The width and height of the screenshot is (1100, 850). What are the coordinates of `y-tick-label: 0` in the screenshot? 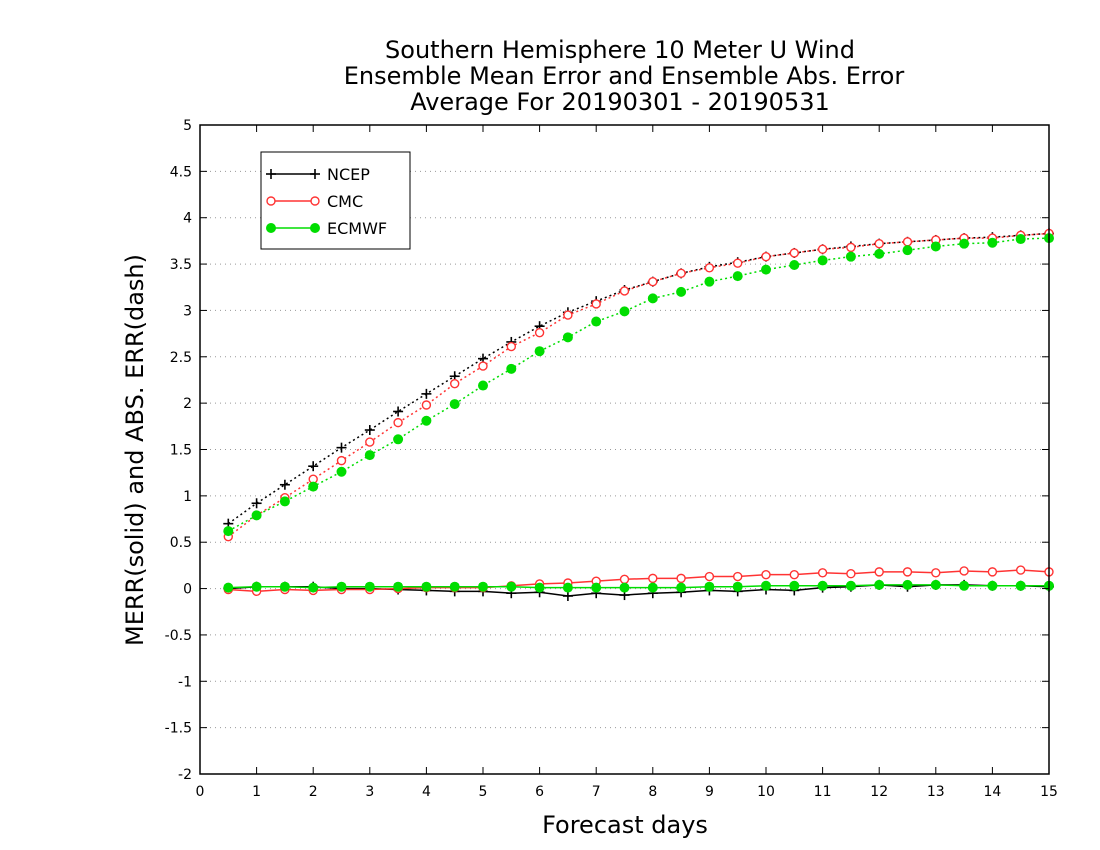 It's located at (187, 590).